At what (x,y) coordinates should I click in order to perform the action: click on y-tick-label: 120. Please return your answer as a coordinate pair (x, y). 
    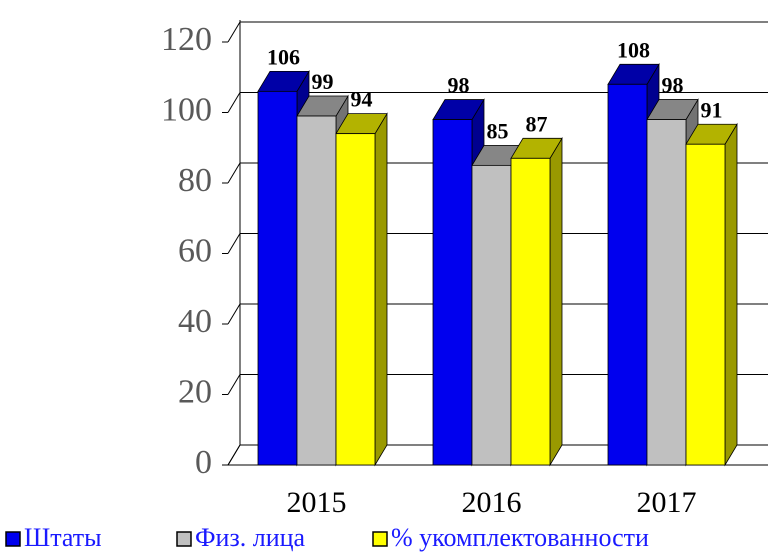
    Looking at the image, I should click on (186, 39).